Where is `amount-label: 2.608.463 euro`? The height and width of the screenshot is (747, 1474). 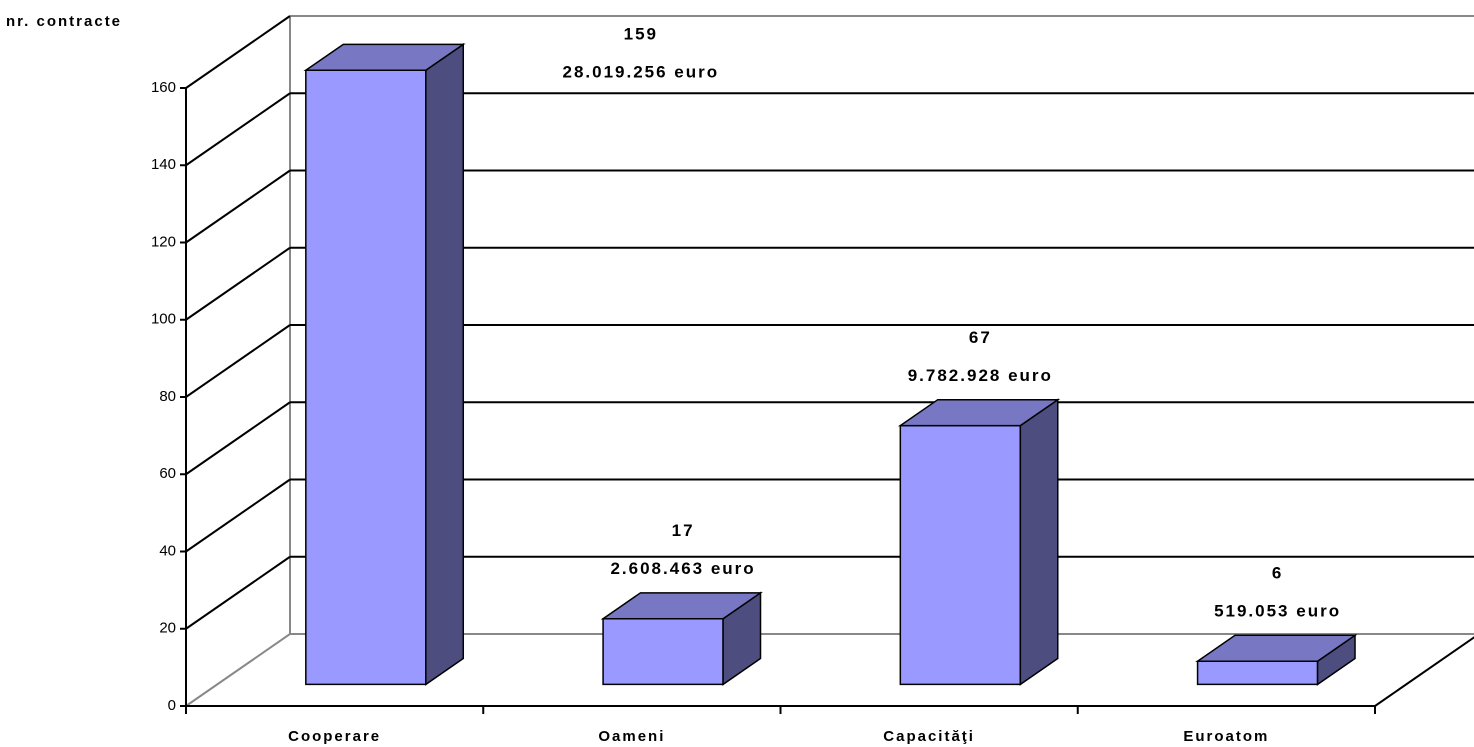 amount-label: 2.608.463 euro is located at coordinates (682, 568).